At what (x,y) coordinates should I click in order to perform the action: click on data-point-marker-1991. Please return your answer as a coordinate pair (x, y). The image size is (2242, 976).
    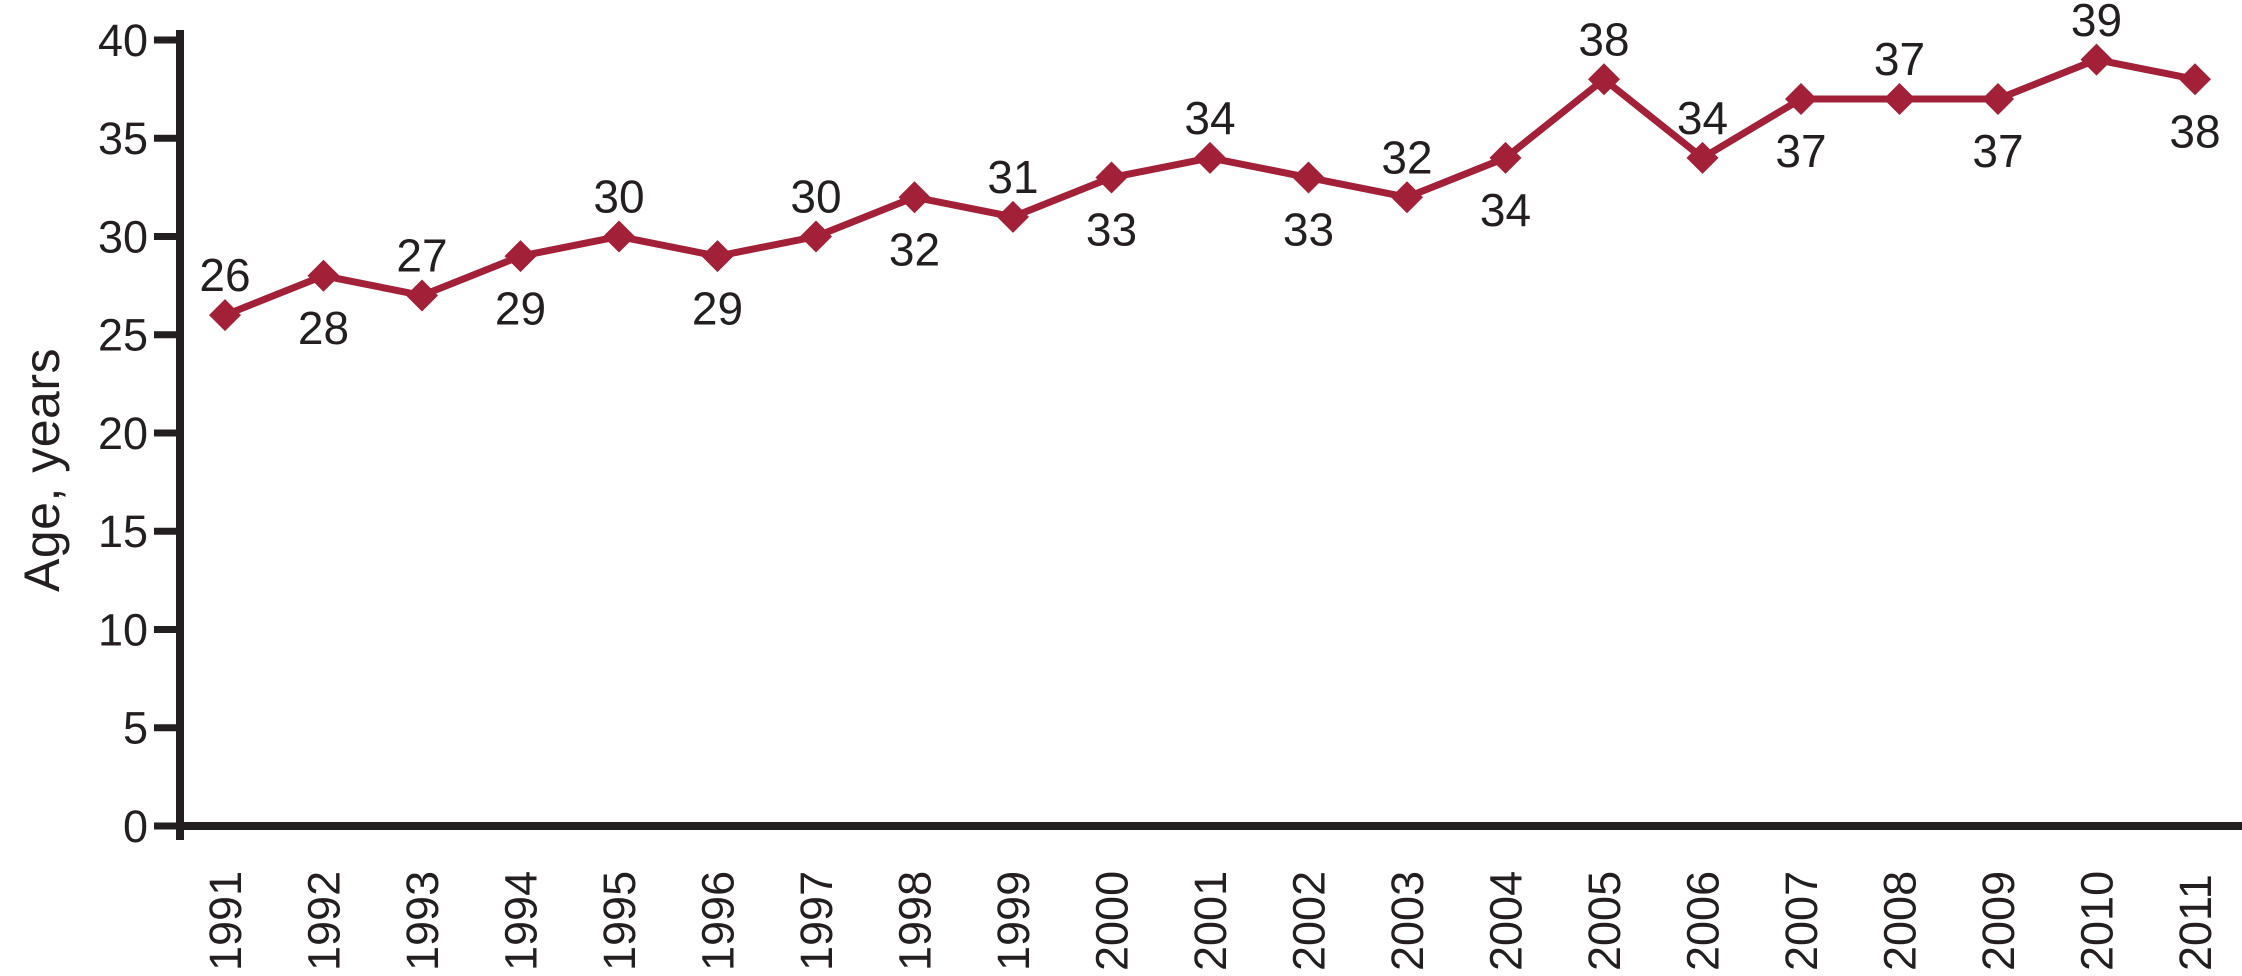
    Looking at the image, I should click on (225, 315).